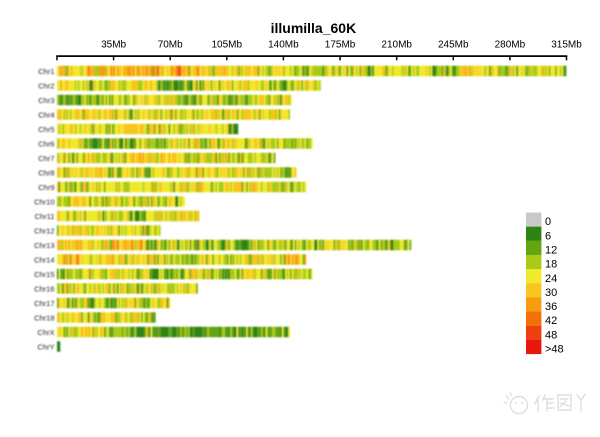 The width and height of the screenshot is (600, 437). What do you see at coordinates (453, 44) in the screenshot?
I see `svg-text: 245Mb` at bounding box center [453, 44].